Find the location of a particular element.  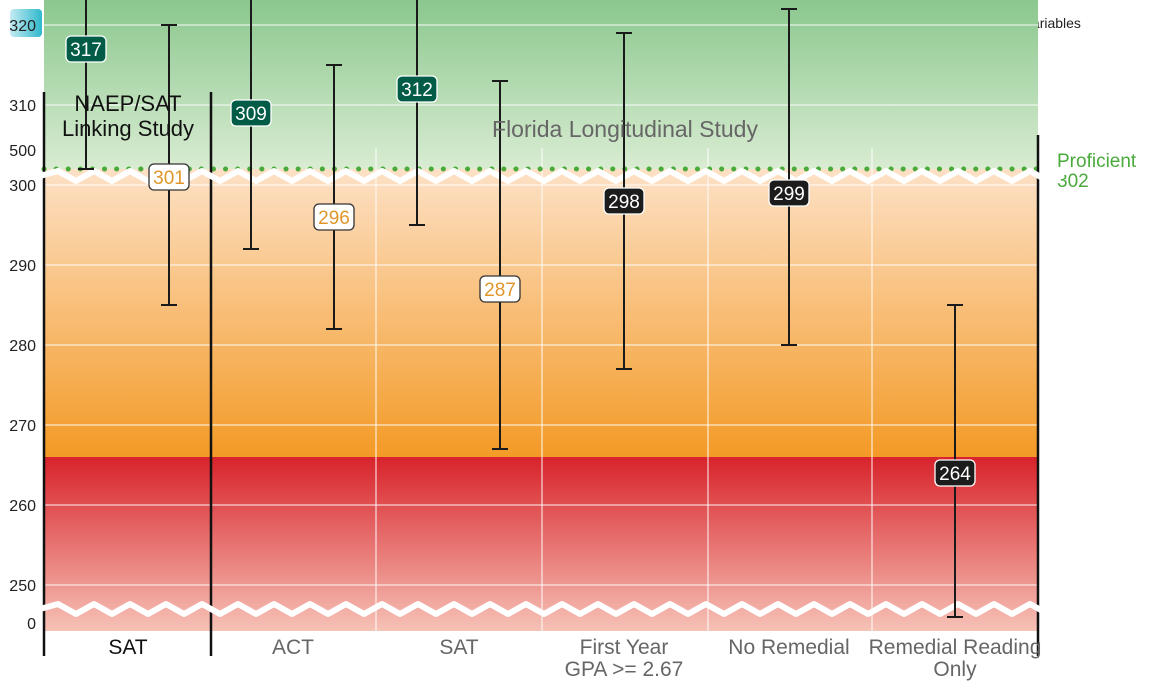

value-label: 301 is located at coordinates (169, 178).